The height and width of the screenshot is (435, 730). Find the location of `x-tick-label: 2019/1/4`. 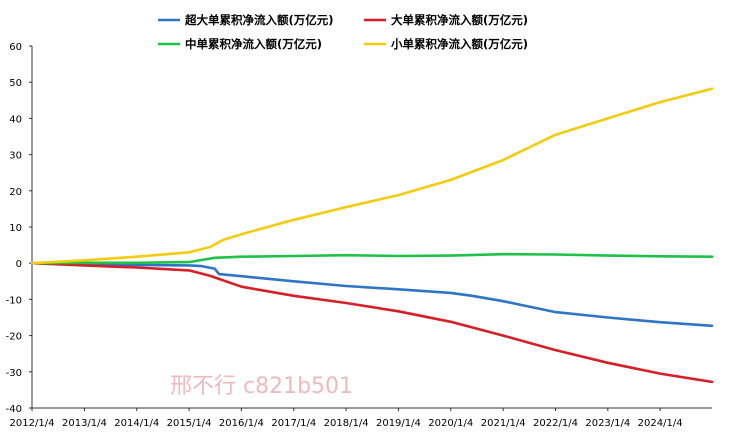

x-tick-label: 2019/1/4 is located at coordinates (398, 423).